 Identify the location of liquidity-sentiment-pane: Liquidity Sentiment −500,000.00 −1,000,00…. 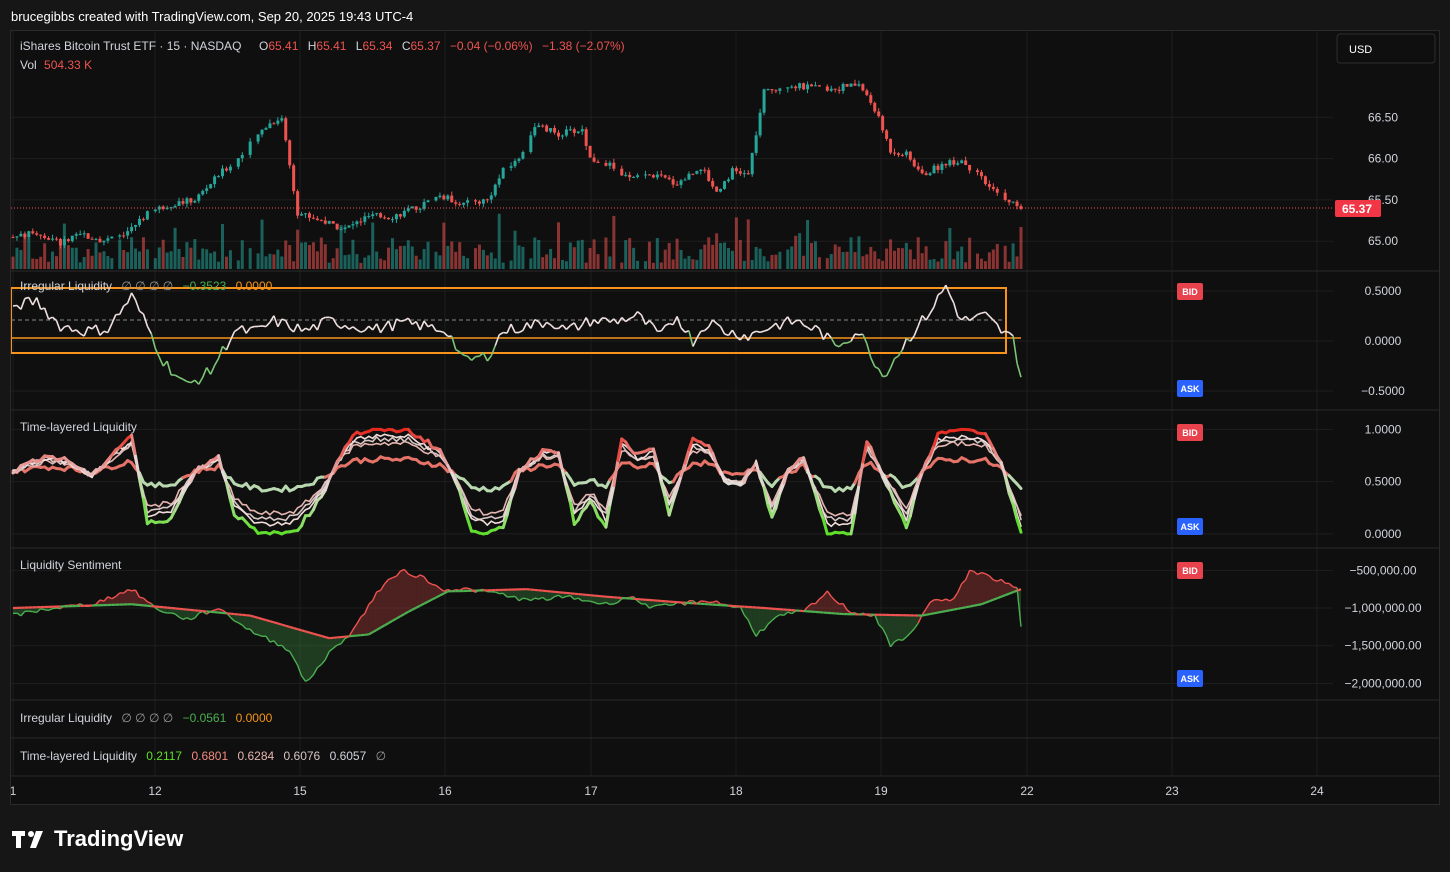
(717, 624).